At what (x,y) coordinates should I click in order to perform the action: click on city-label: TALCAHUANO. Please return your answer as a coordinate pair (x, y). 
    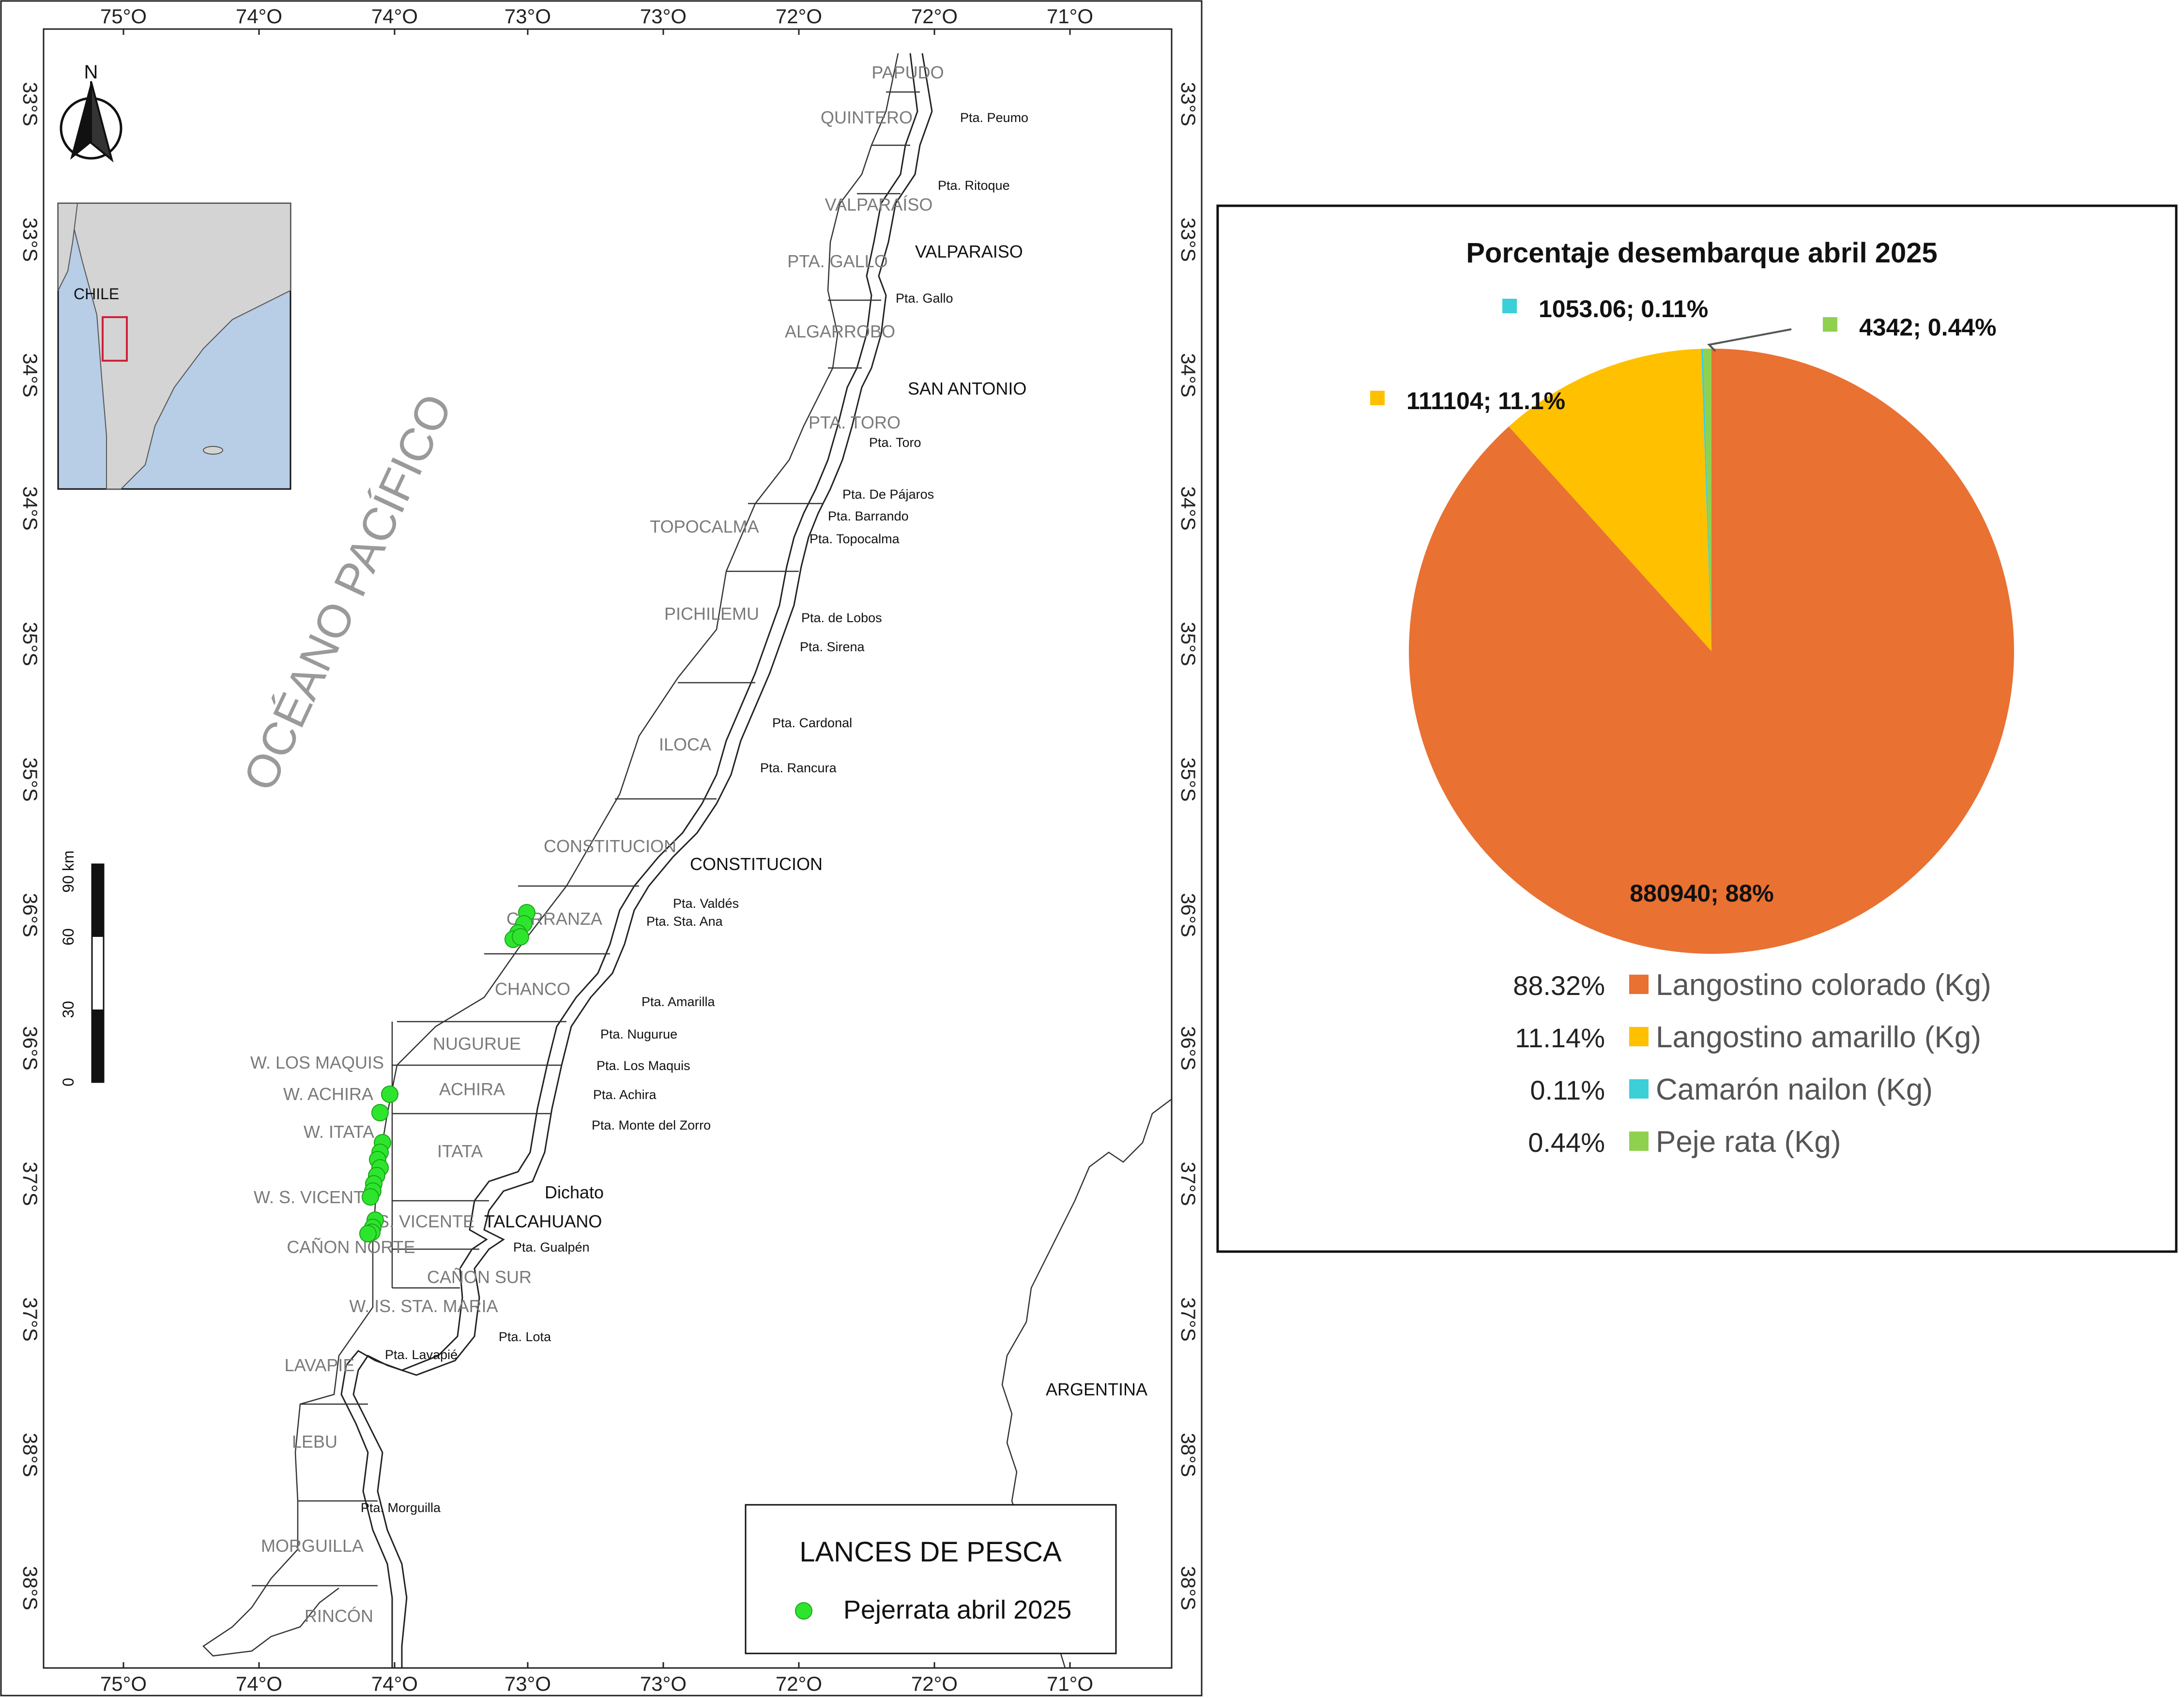
    Looking at the image, I should click on (543, 1221).